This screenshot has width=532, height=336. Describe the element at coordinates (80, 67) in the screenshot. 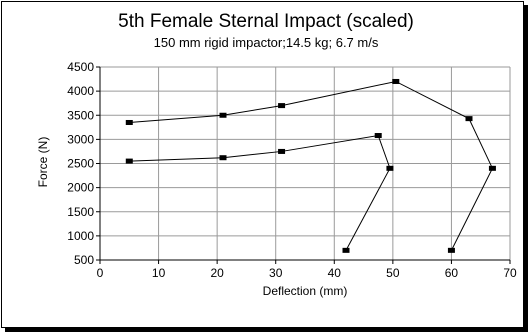

I see `y-tick-label: 4500` at that location.